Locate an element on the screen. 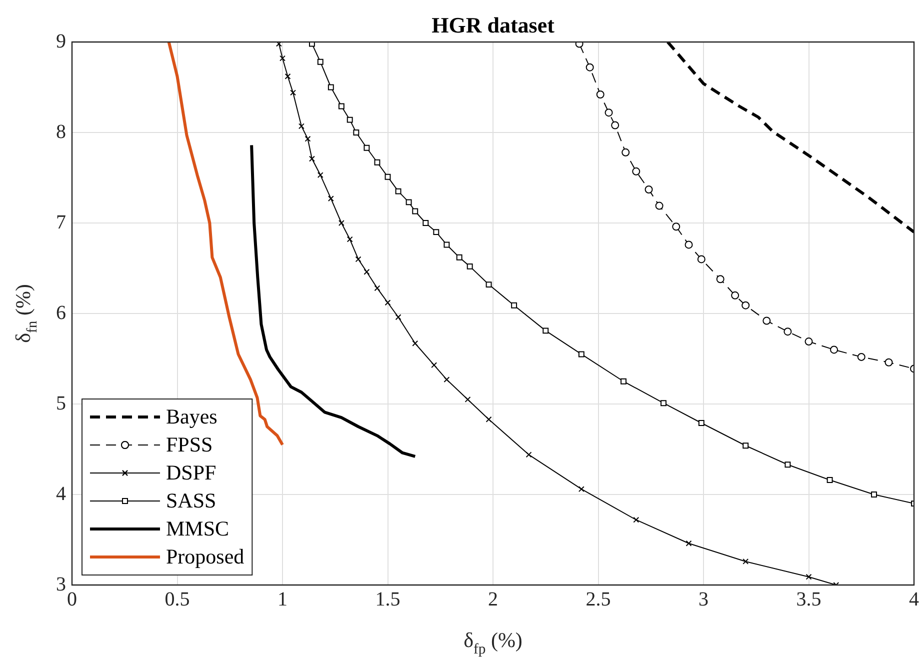  legend-label: FPSS is located at coordinates (189, 444).